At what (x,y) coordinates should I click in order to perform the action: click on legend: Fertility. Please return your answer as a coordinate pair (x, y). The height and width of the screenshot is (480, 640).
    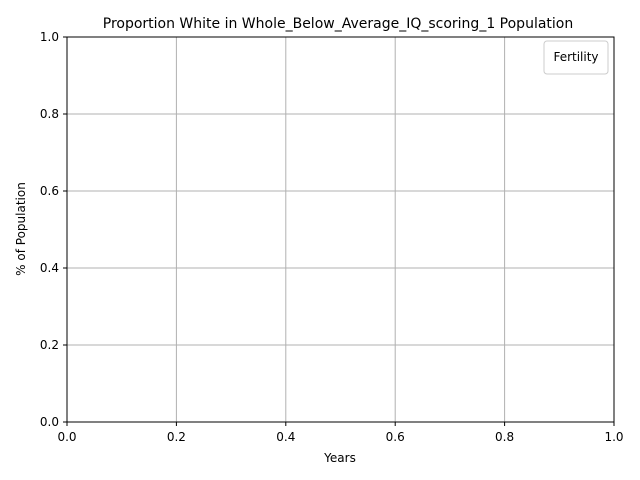
    Looking at the image, I should click on (576, 57).